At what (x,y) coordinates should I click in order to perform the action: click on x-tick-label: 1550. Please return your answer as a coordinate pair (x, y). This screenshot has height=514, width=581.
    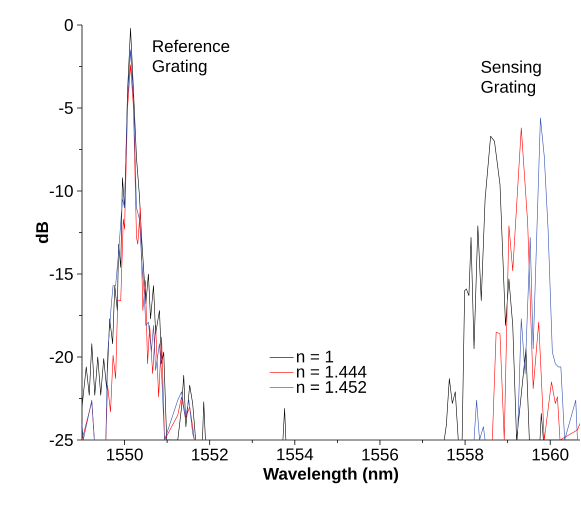
    Looking at the image, I should click on (125, 454).